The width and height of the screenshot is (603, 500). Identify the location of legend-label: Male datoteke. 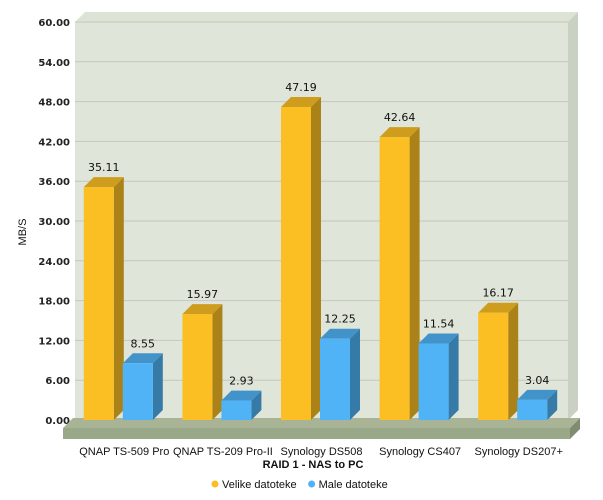
(353, 485).